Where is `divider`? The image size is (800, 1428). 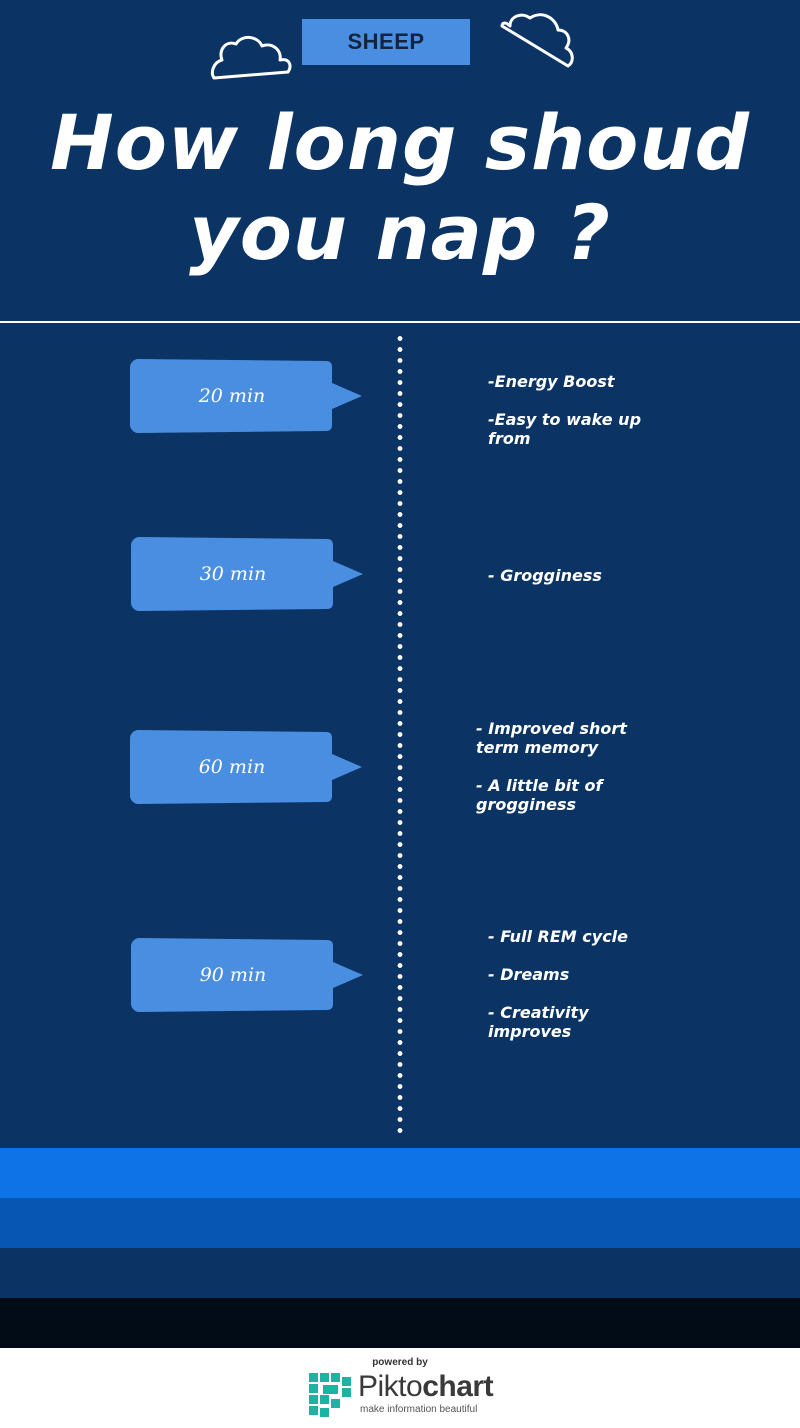 divider is located at coordinates (400, 322).